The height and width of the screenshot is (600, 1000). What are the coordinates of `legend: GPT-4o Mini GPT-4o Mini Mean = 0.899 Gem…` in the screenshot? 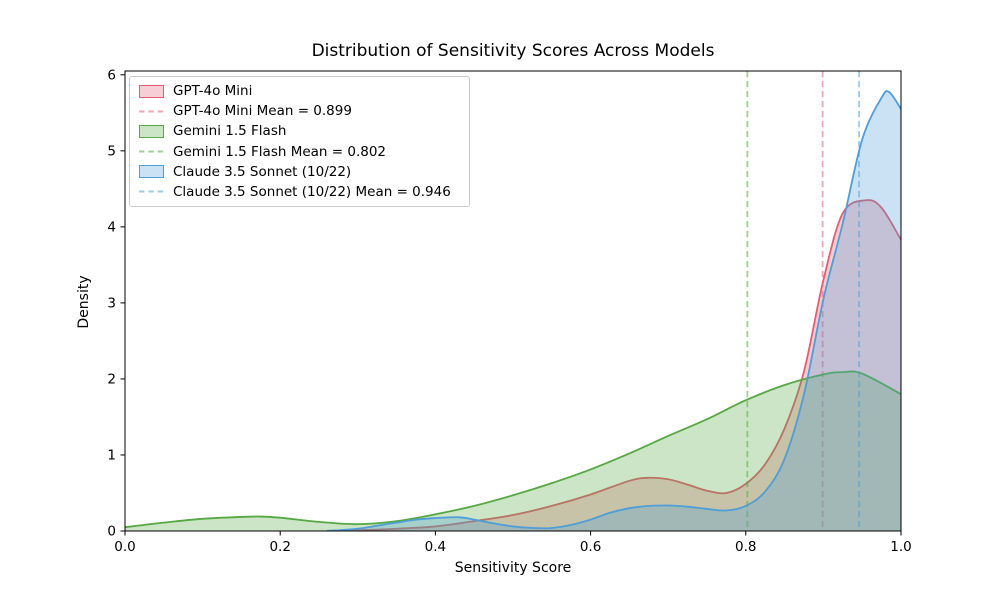 It's located at (299, 141).